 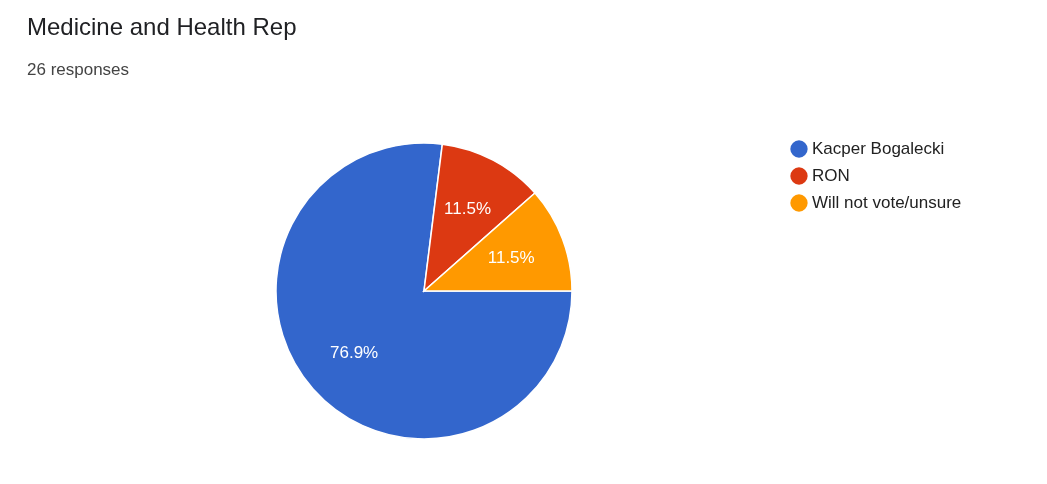 I want to click on legend-label: Kacper Bogalecki, so click(x=878, y=148).